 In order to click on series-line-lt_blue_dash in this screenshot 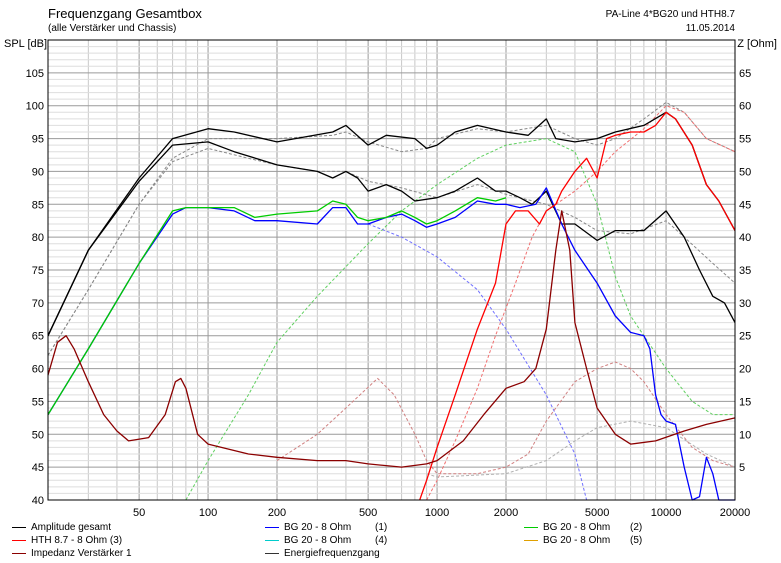, I will do `click(477, 362)`.